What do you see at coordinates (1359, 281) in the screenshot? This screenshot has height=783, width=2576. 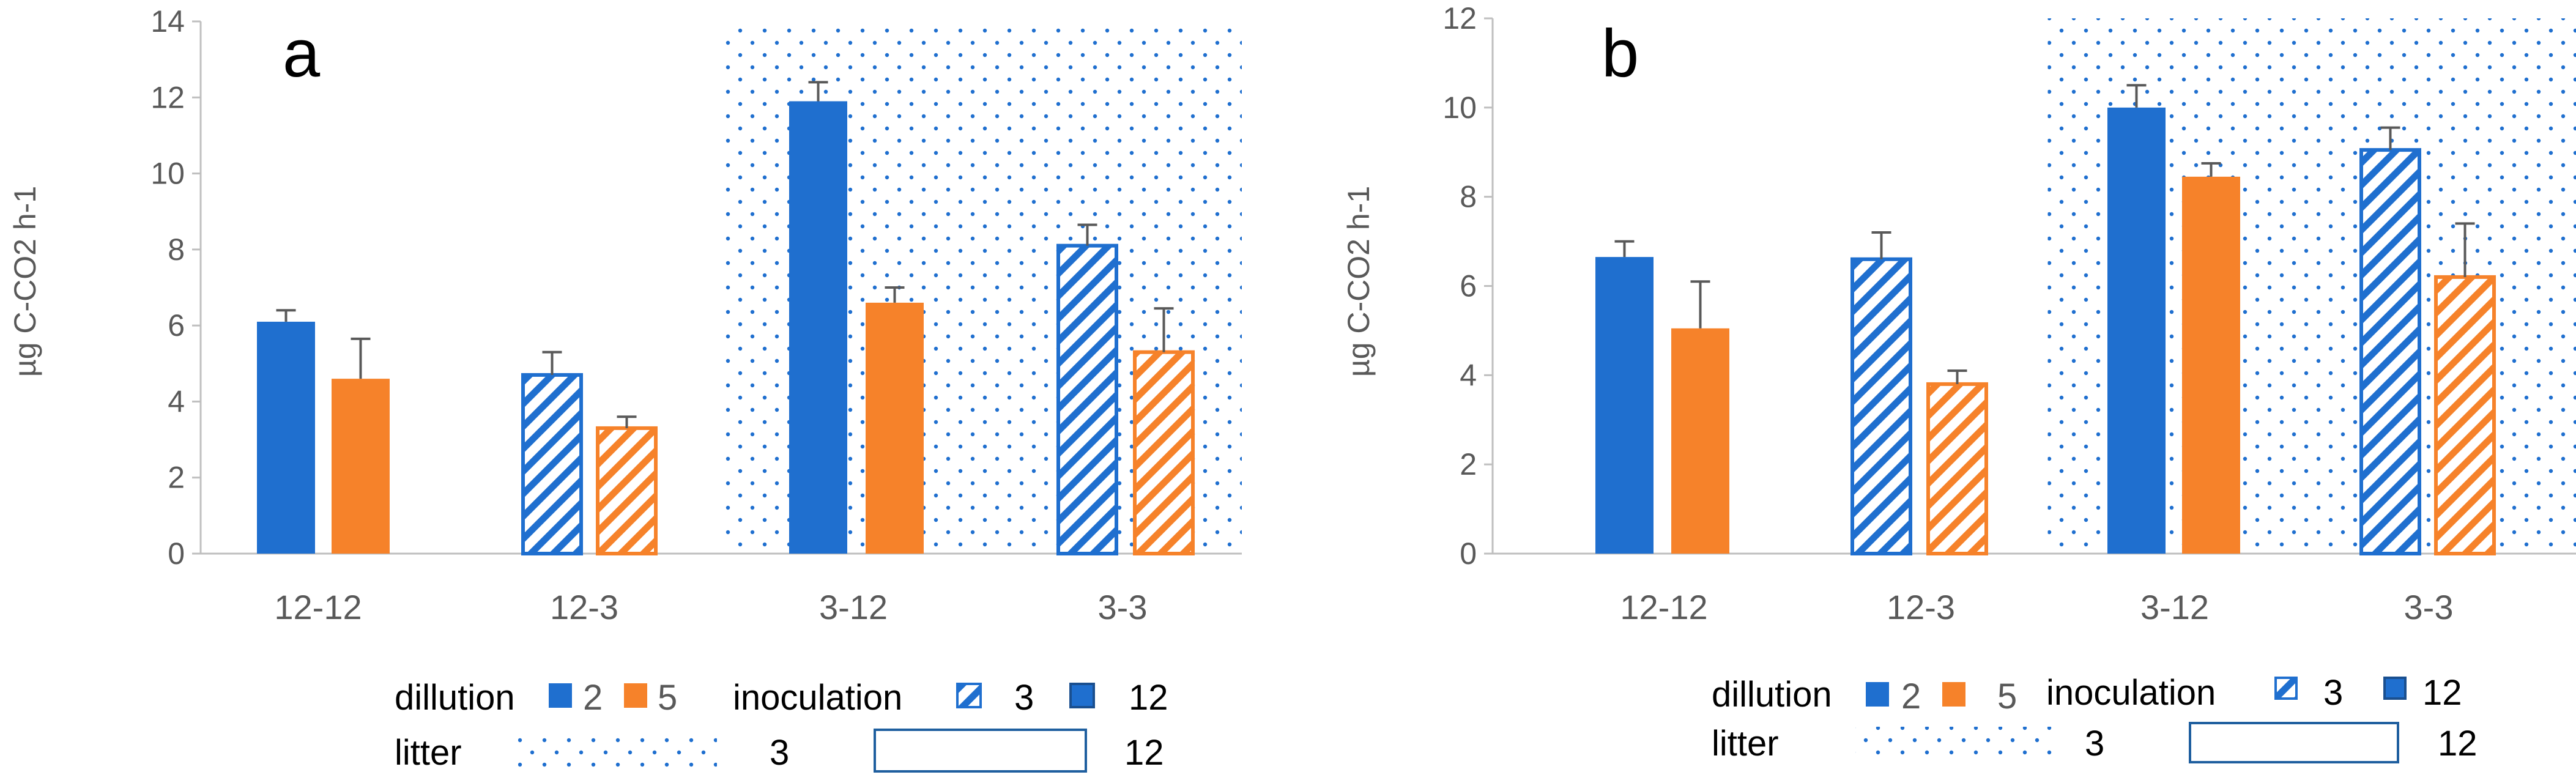 I see `y-axis-label-b: µg C-CO2 h-1` at bounding box center [1359, 281].